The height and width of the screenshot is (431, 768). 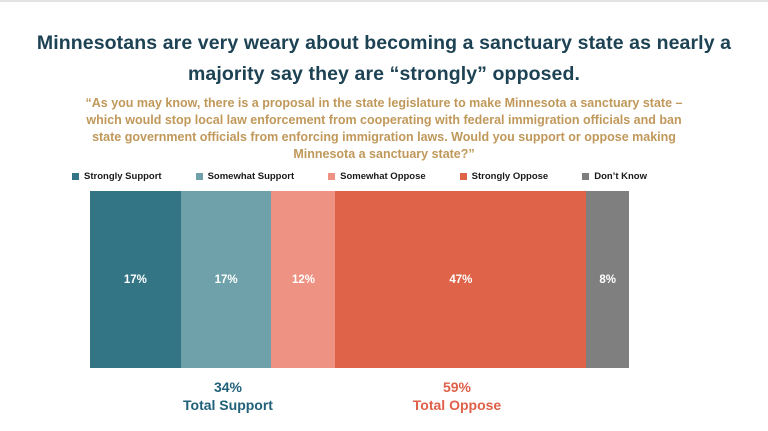 What do you see at coordinates (251, 176) in the screenshot?
I see `legend-label: Somewhat Support` at bounding box center [251, 176].